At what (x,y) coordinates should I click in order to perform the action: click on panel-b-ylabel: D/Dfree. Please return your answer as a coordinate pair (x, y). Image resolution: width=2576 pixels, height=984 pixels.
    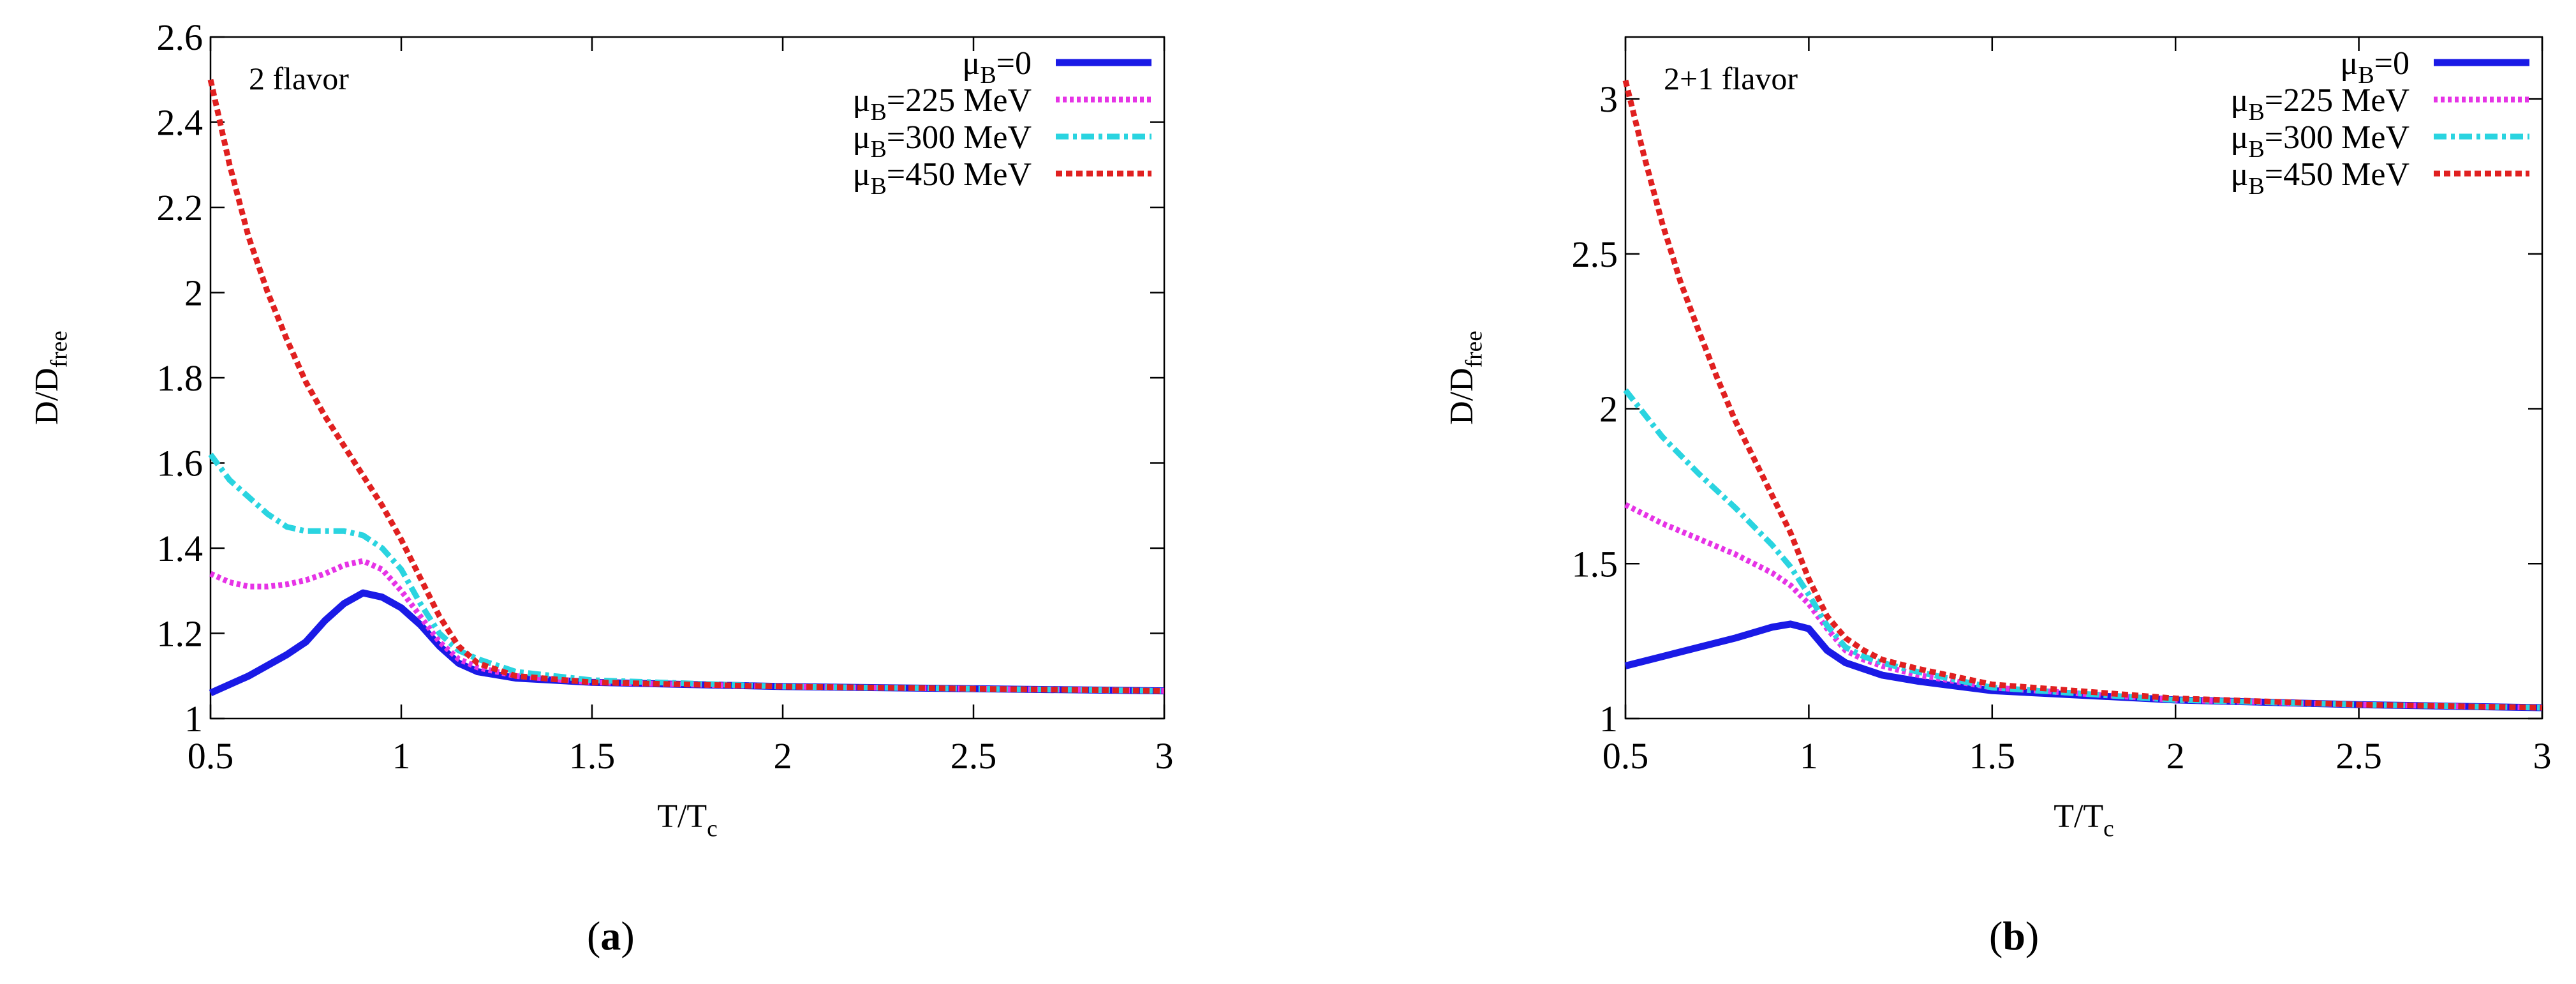
    Looking at the image, I should click on (1466, 378).